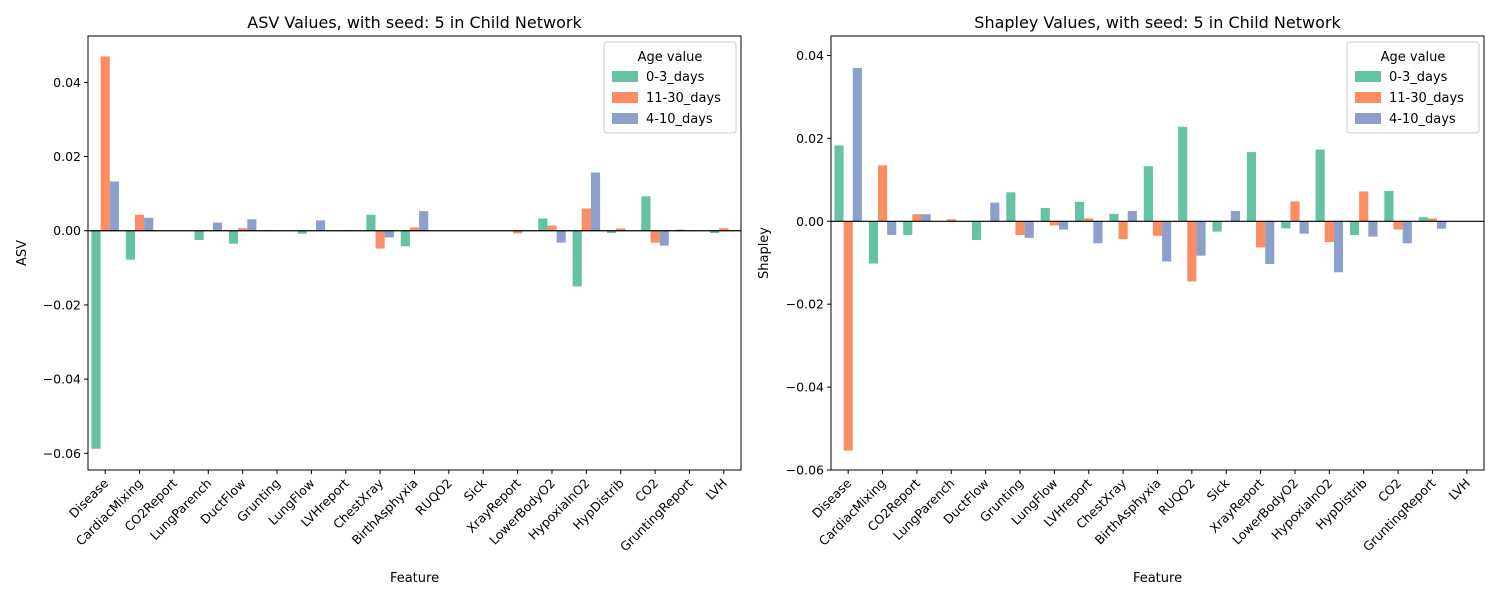 Image resolution: width=1500 pixels, height=600 pixels. I want to click on legend-label-11-30_days: 11-30_days, so click(1426, 98).